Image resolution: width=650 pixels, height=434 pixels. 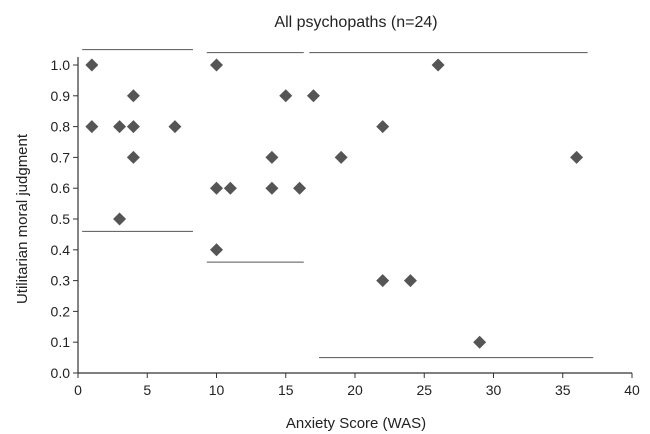 I want to click on y-tick-label: 0.9, so click(x=61, y=96).